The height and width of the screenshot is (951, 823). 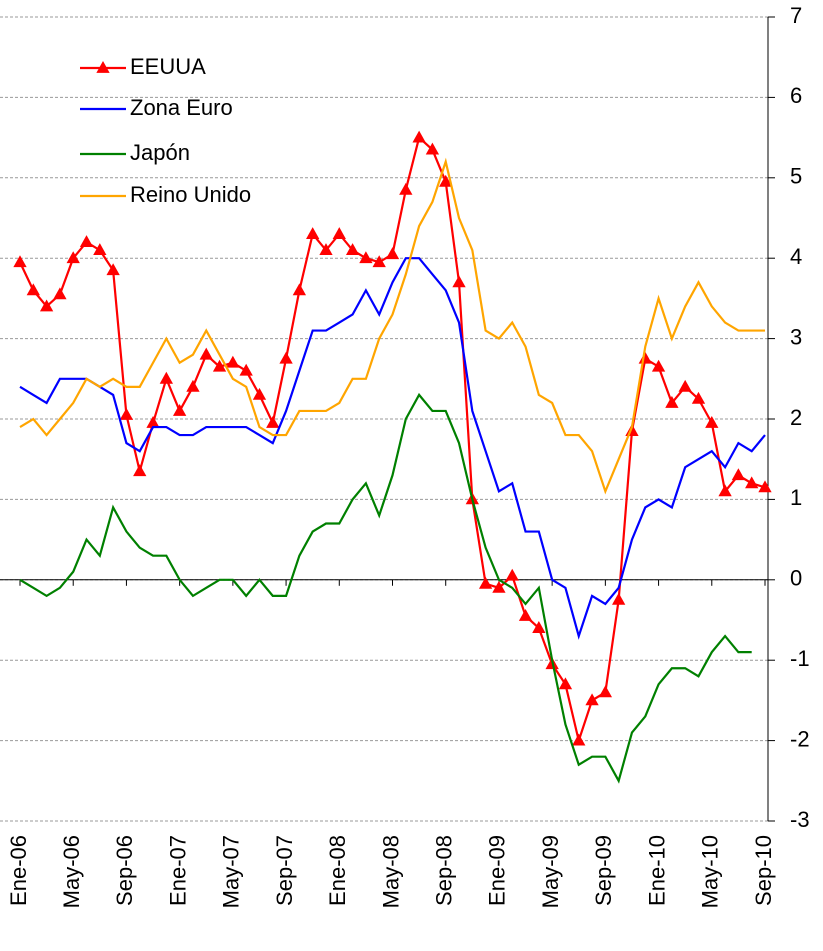 What do you see at coordinates (656, 870) in the screenshot?
I see `x-tick-label: Ene-10` at bounding box center [656, 870].